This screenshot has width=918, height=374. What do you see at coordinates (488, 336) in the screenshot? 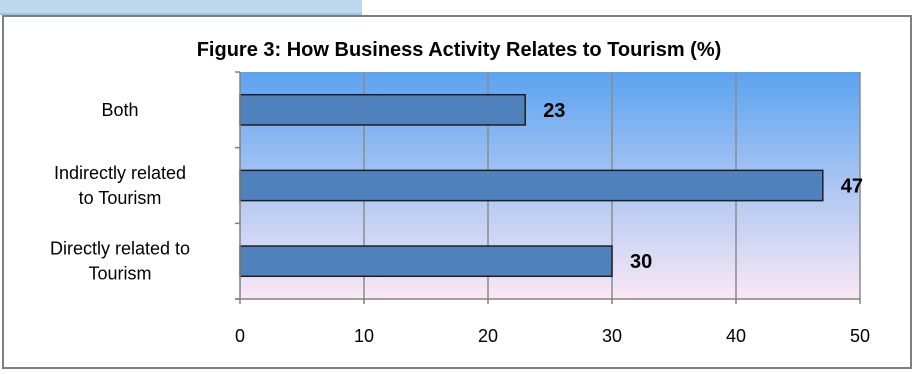
I see `x-tick-label: 20` at bounding box center [488, 336].